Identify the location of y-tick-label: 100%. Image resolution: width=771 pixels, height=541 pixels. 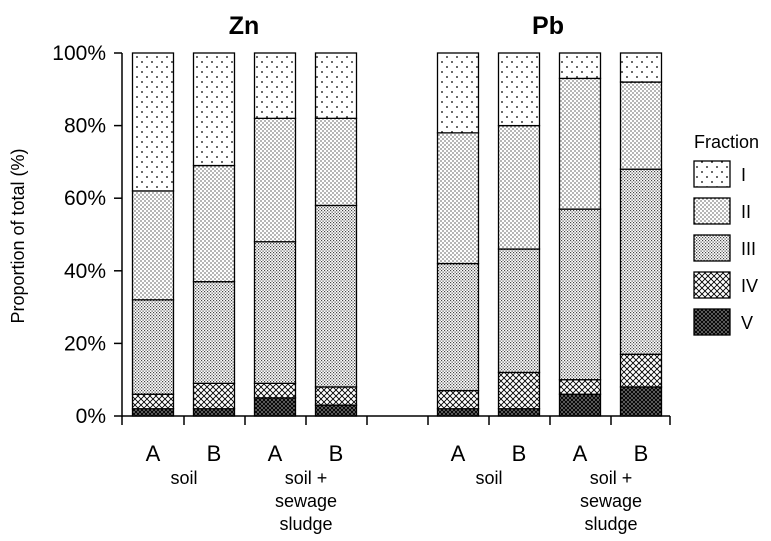
(79, 53).